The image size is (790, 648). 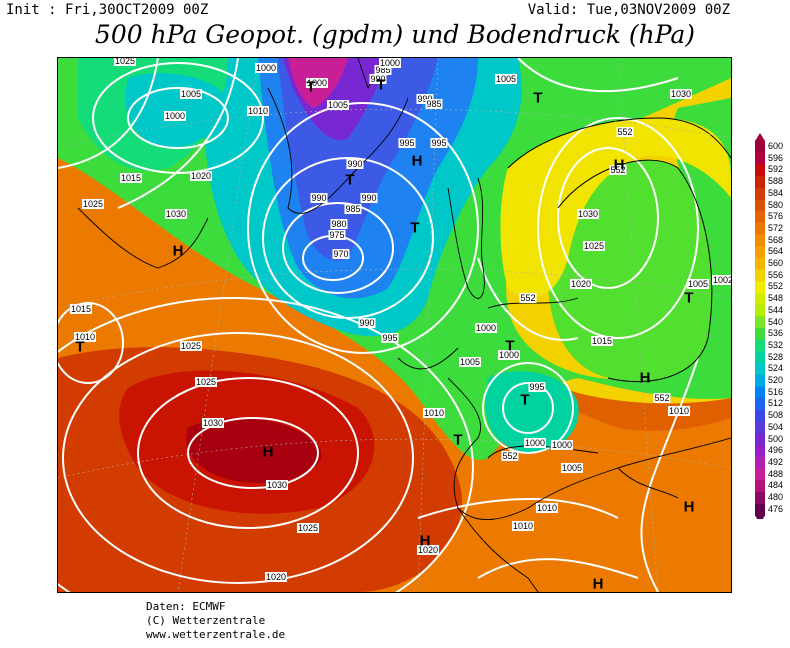 I want to click on legend-value: 488, so click(x=776, y=473).